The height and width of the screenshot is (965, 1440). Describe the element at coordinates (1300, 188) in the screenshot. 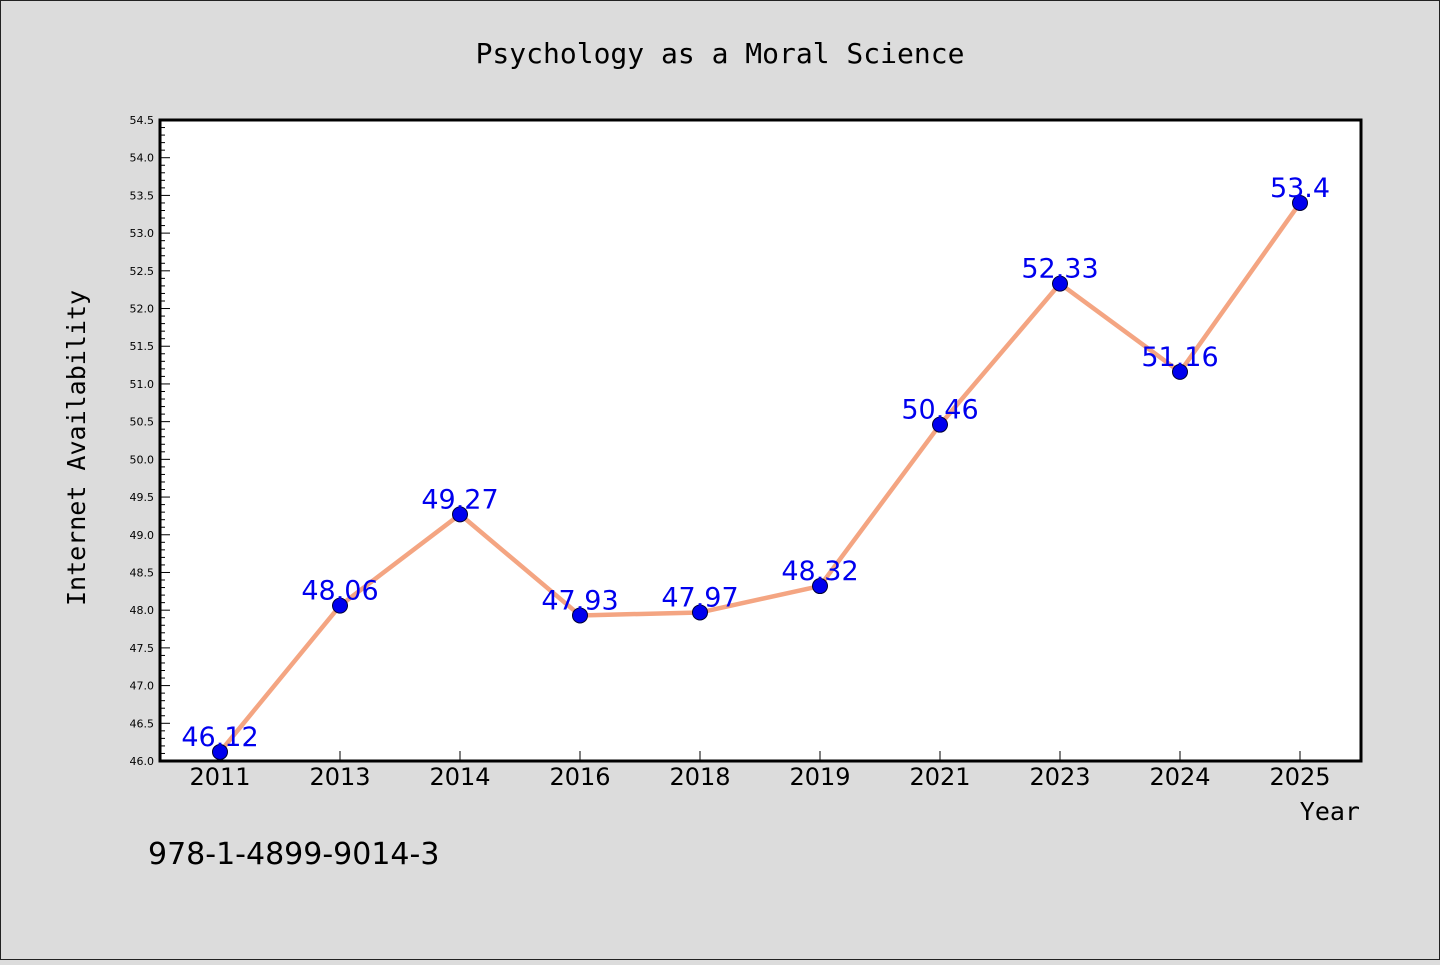

I see `data-label: 53.4` at that location.